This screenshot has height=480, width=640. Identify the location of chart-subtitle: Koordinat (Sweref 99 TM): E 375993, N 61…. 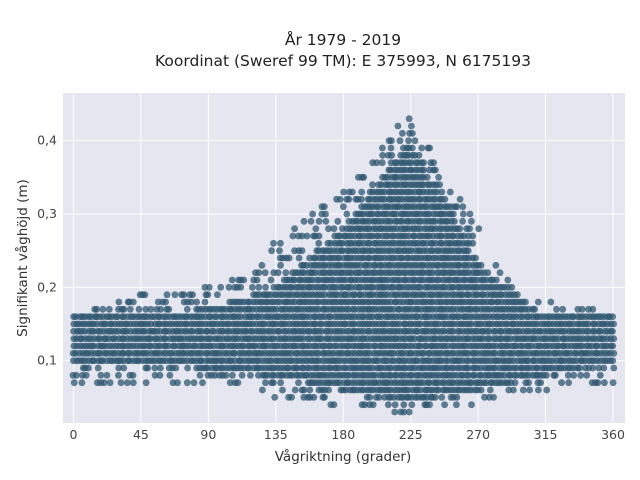
(343, 61).